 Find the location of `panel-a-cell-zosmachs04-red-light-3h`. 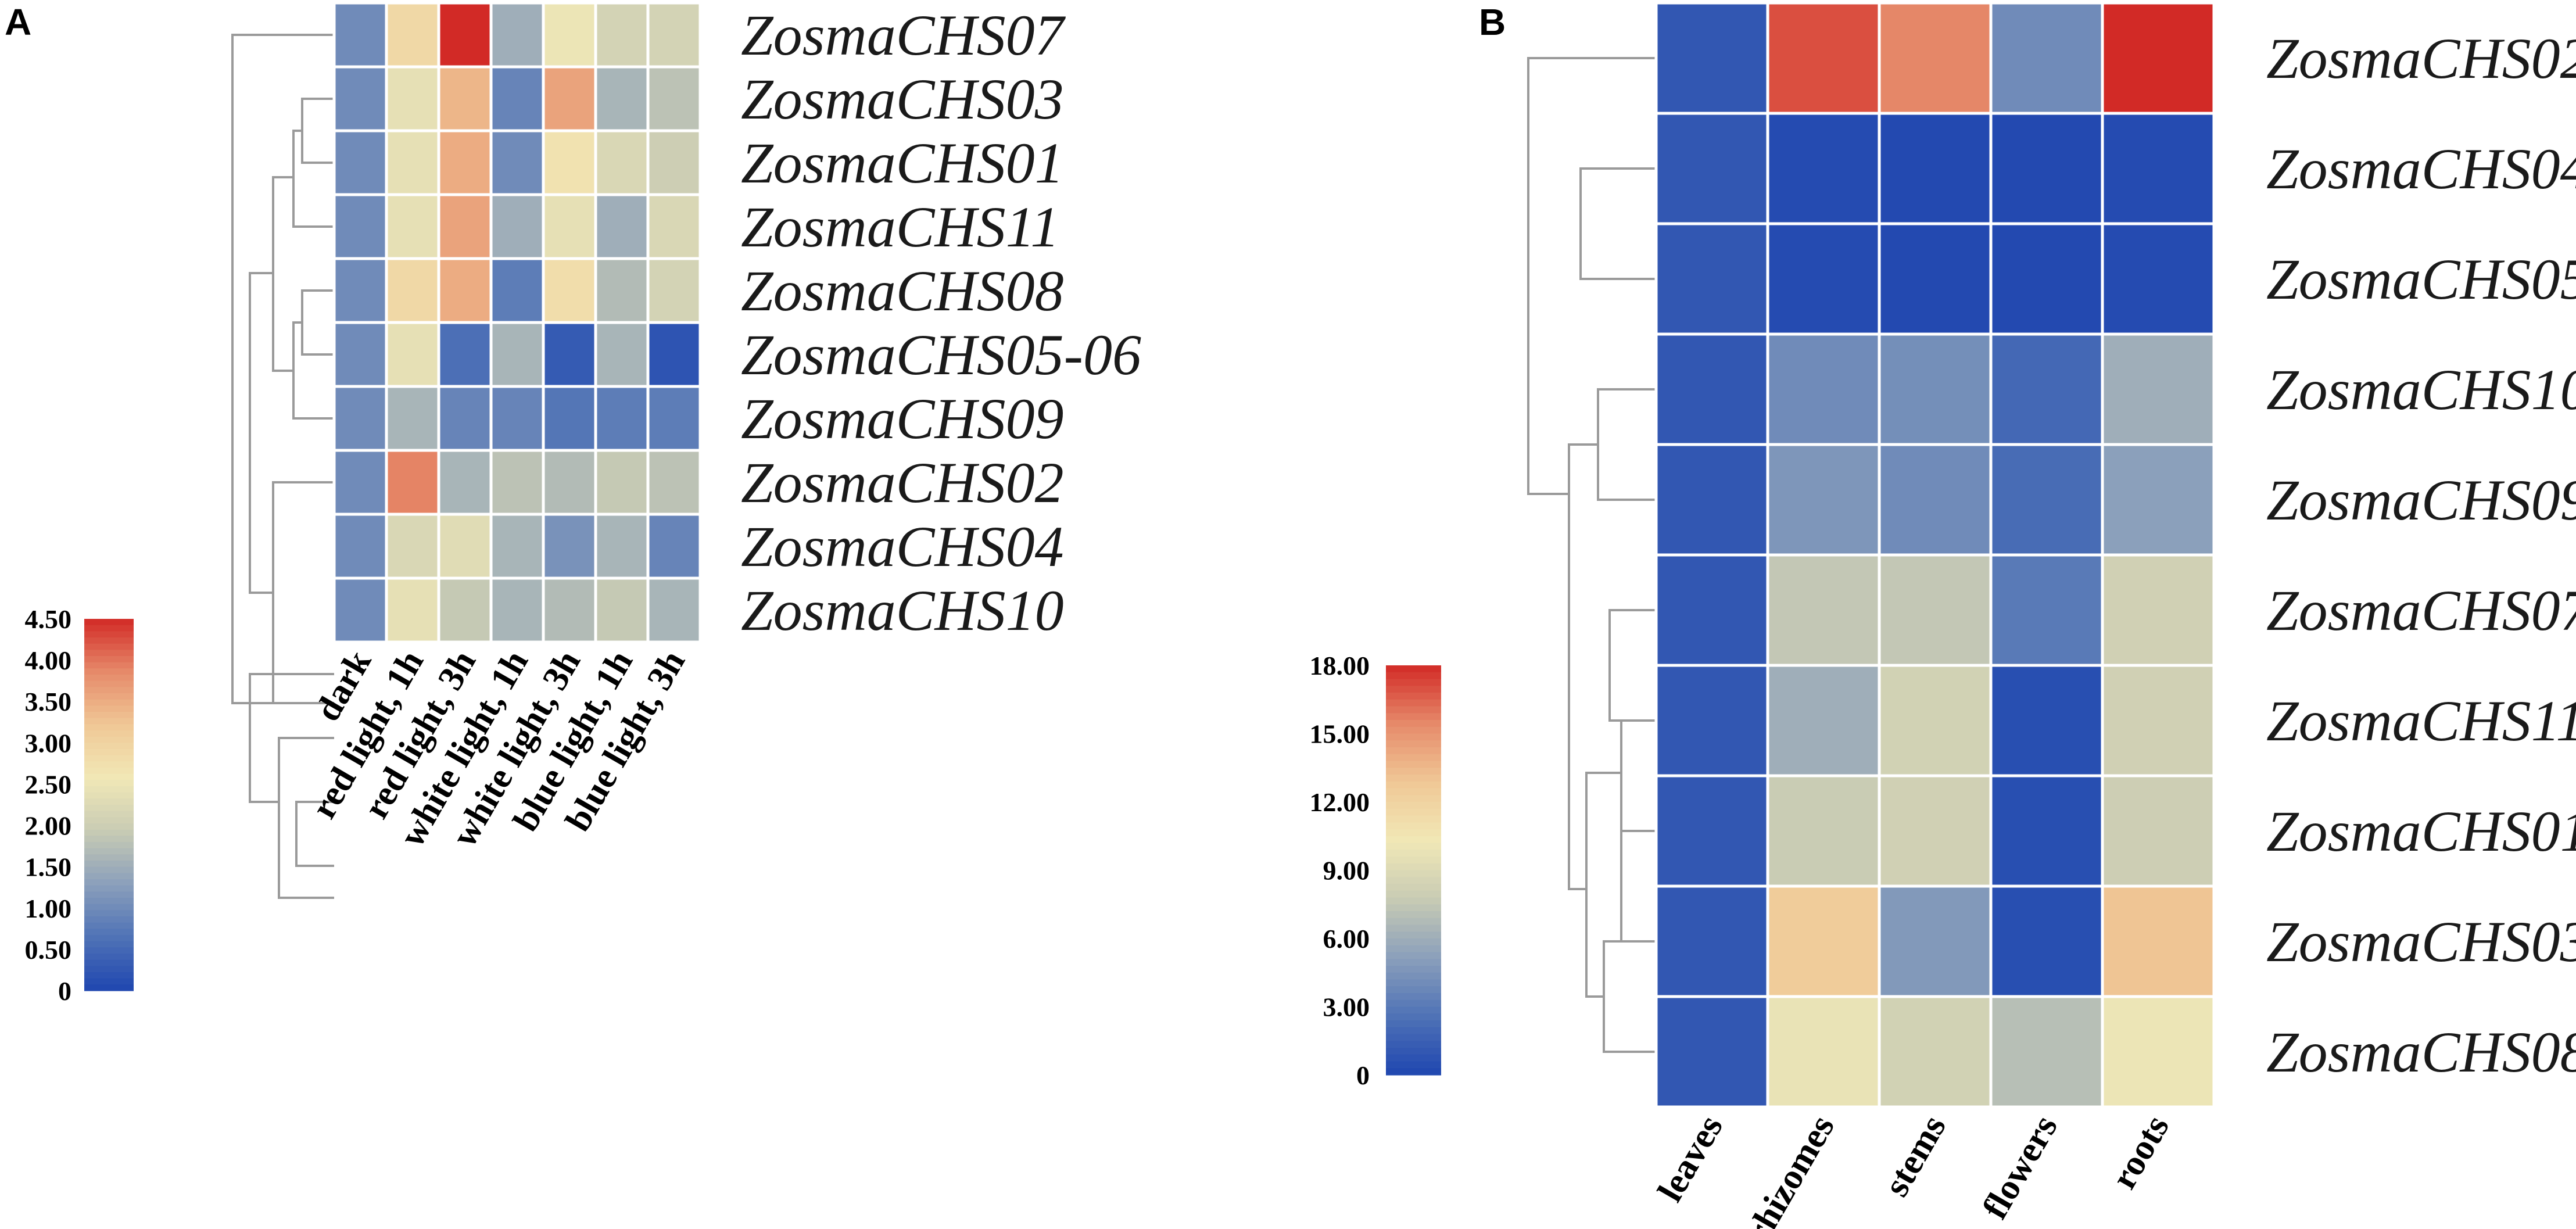

panel-a-cell-zosmachs04-red-light-3h is located at coordinates (465, 546).